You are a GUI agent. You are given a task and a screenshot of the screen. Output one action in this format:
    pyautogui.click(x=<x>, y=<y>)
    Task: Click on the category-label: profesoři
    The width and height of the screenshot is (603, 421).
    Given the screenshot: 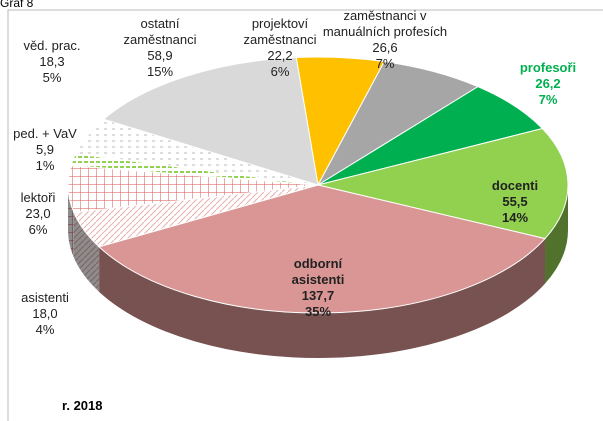 What is the action you would take?
    pyautogui.click(x=548, y=67)
    